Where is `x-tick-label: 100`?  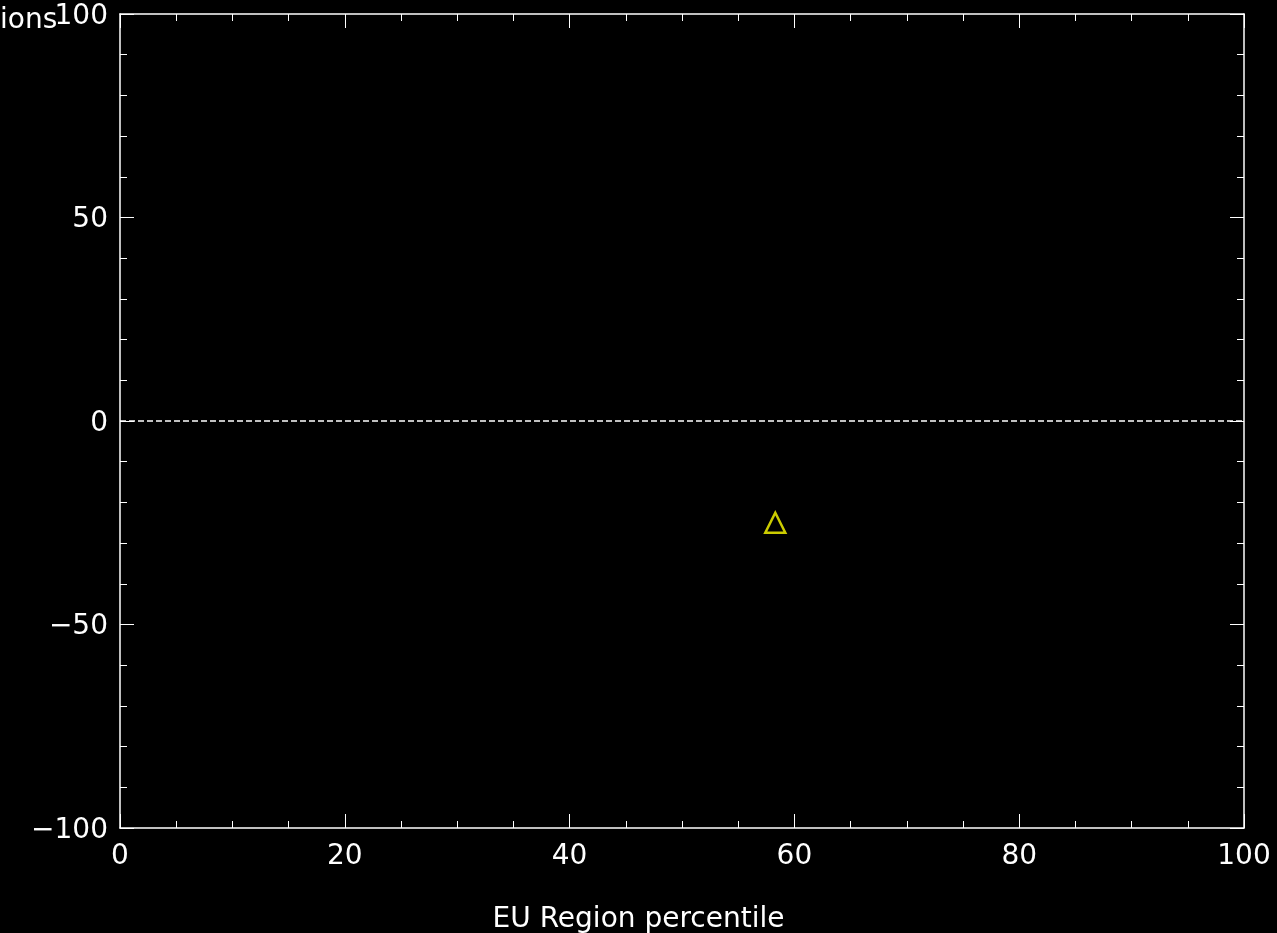
x-tick-label: 100 is located at coordinates (1244, 854).